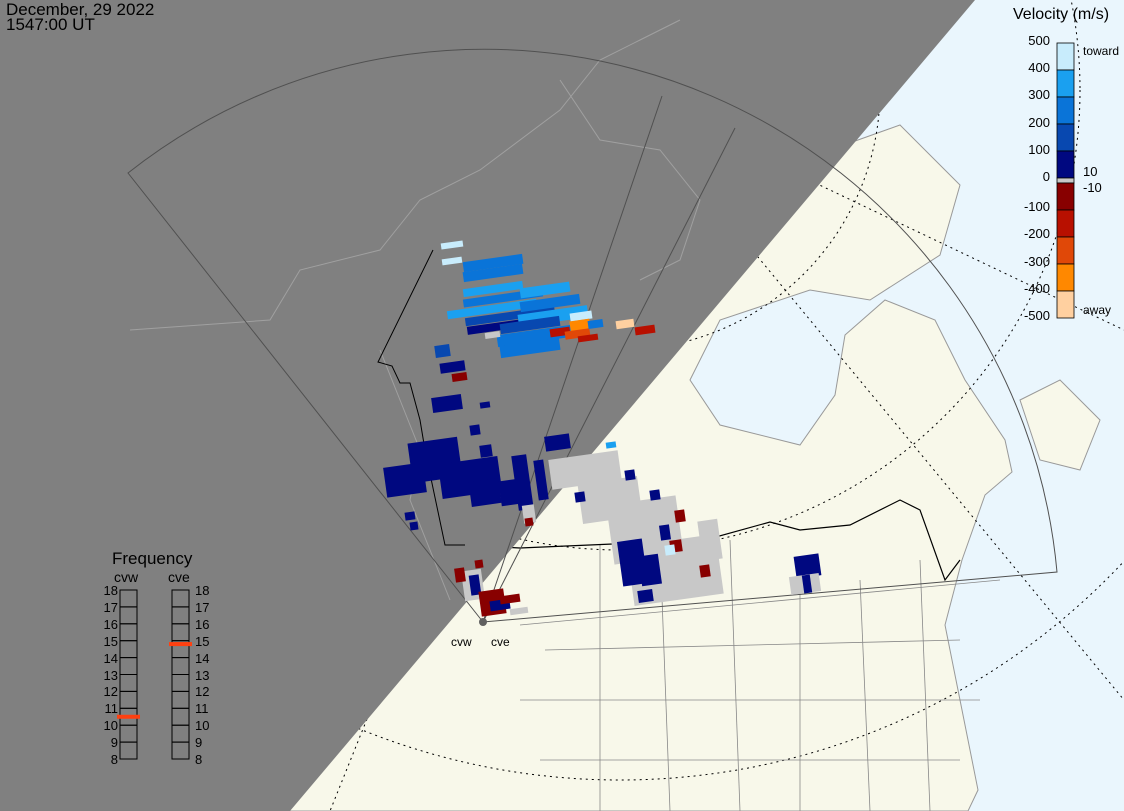  What do you see at coordinates (1065, 137) in the screenshot?
I see `colorbar-segment-v200` at bounding box center [1065, 137].